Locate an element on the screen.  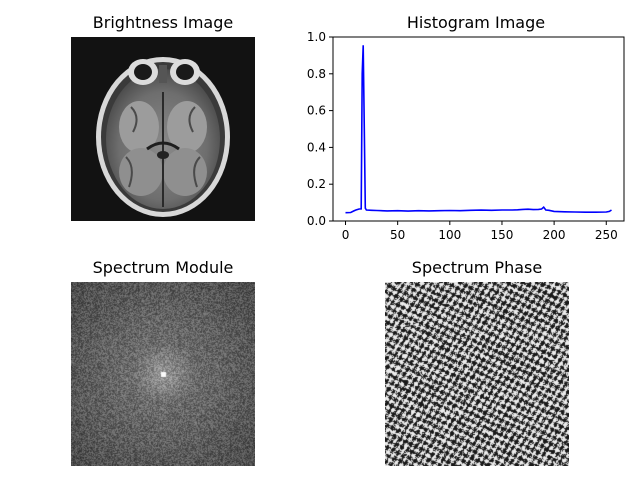
x-tick-label: 250 is located at coordinates (606, 235).